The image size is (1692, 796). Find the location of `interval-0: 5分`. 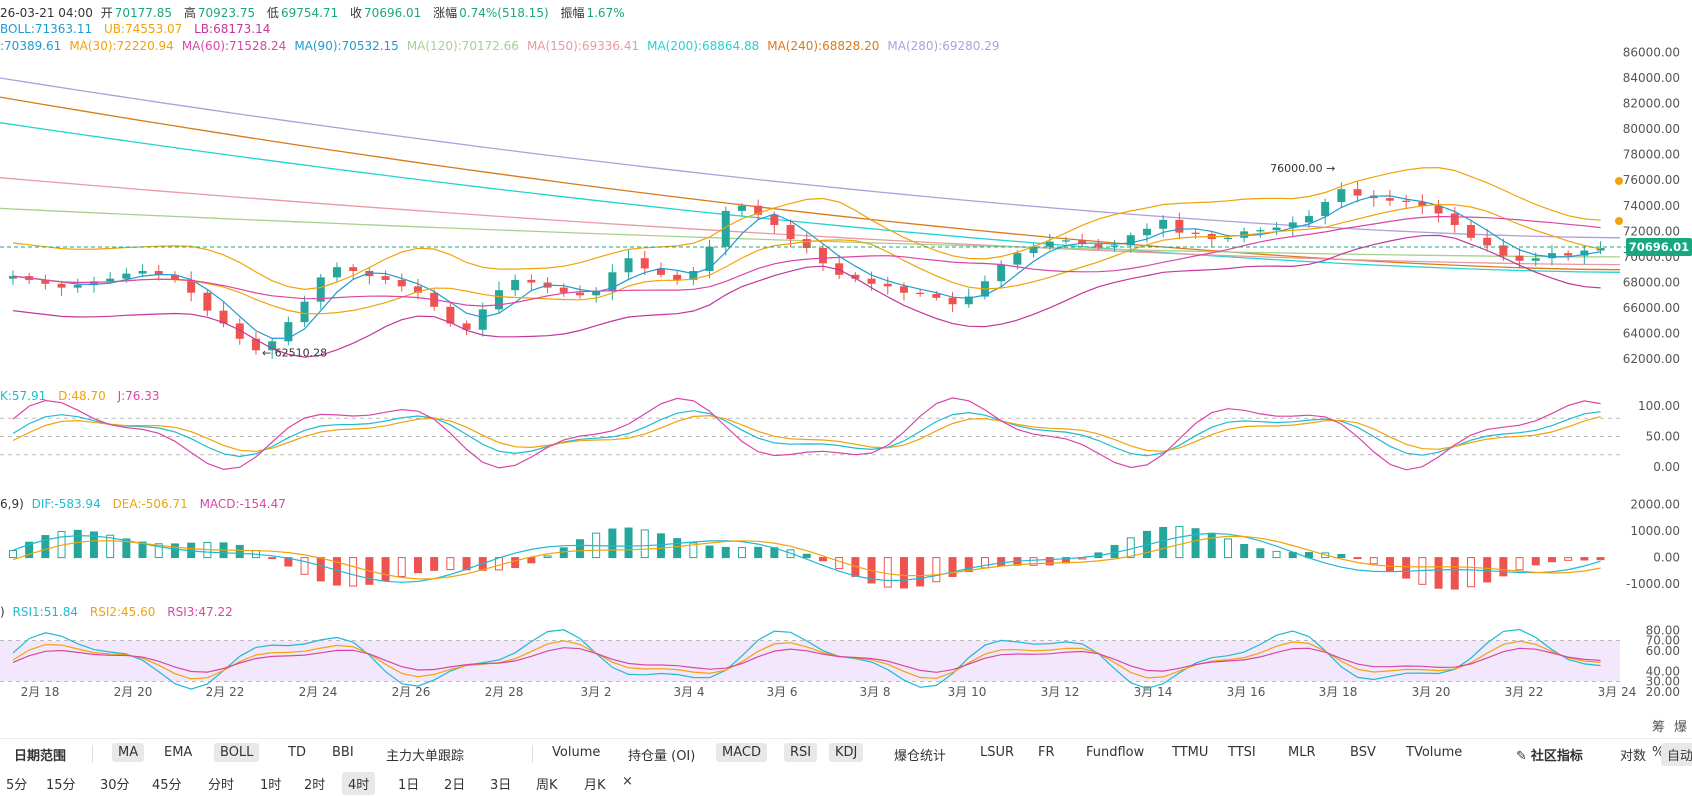

interval-0: 5分 is located at coordinates (17, 785).